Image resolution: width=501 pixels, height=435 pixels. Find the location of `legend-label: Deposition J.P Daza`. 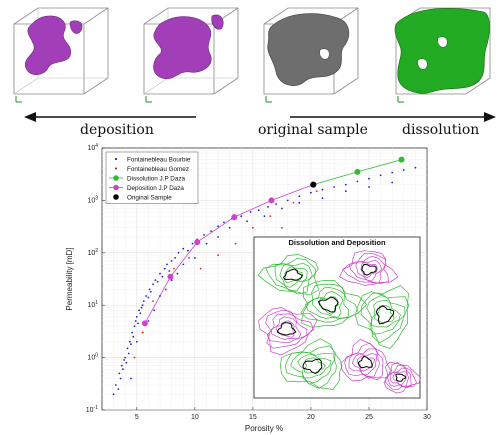

legend-label: Deposition J.P Daza is located at coordinates (155, 188).